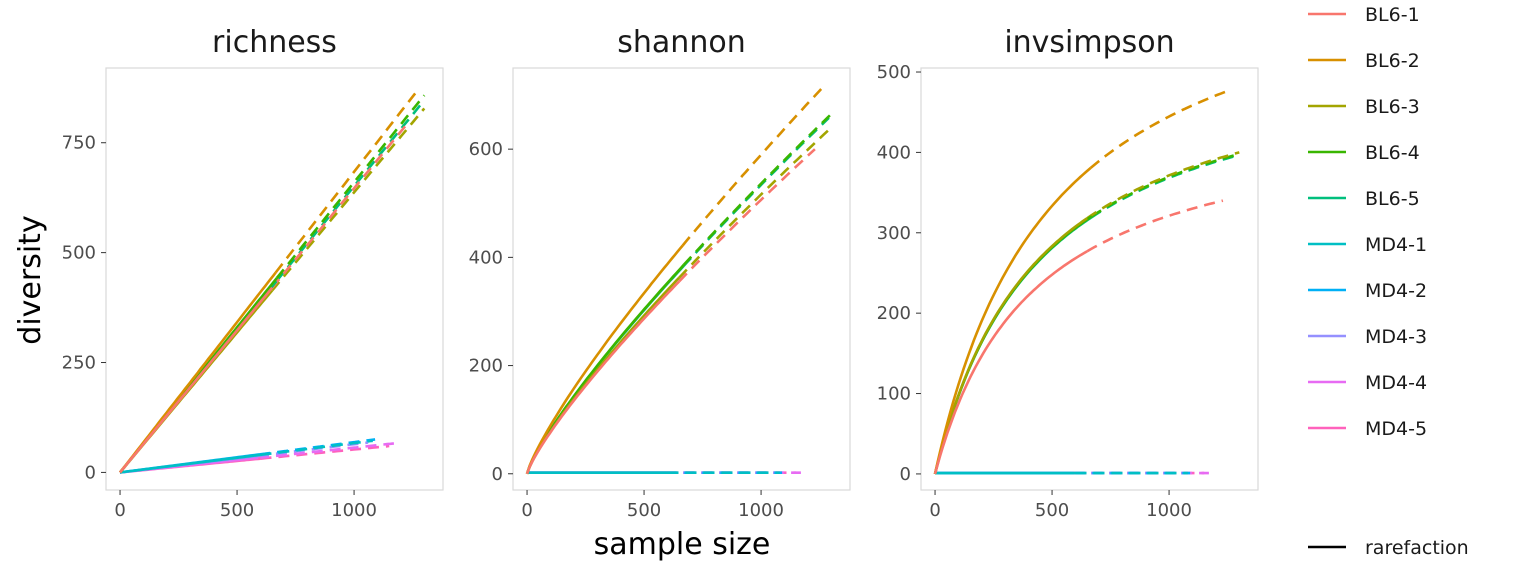  I want to click on legend-item-BL6-2: BL6-2, so click(1364, 61).